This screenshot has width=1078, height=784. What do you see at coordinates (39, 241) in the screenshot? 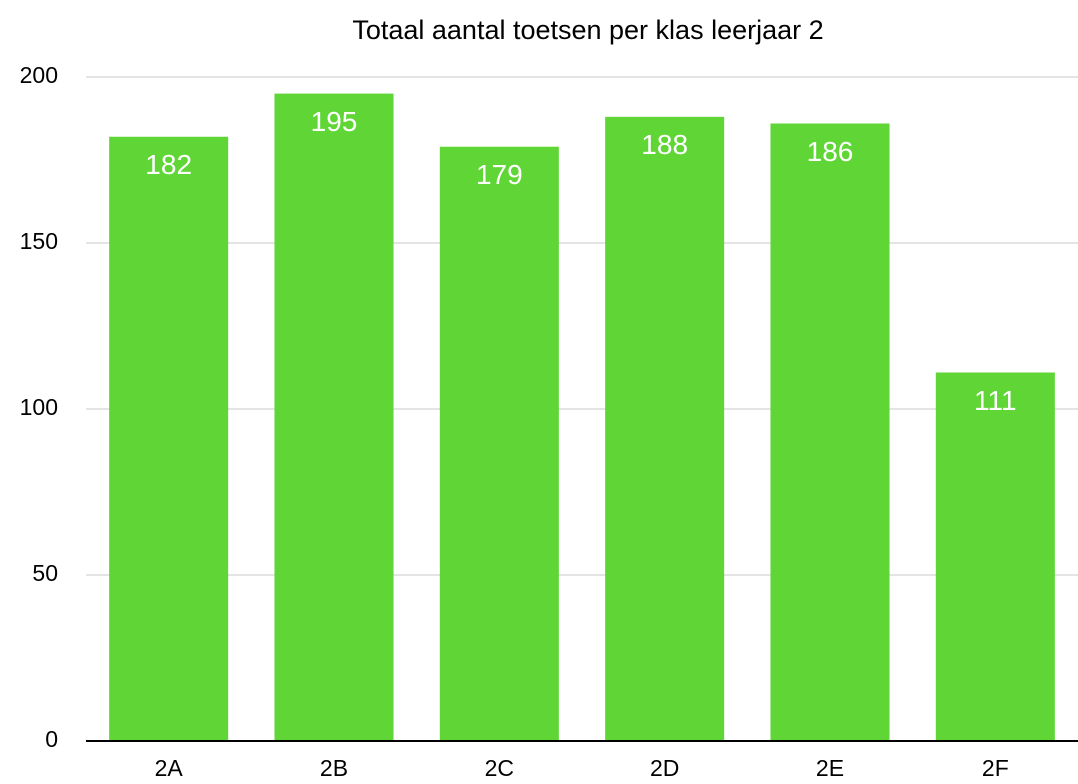
I see `y-tick-label: 150` at bounding box center [39, 241].